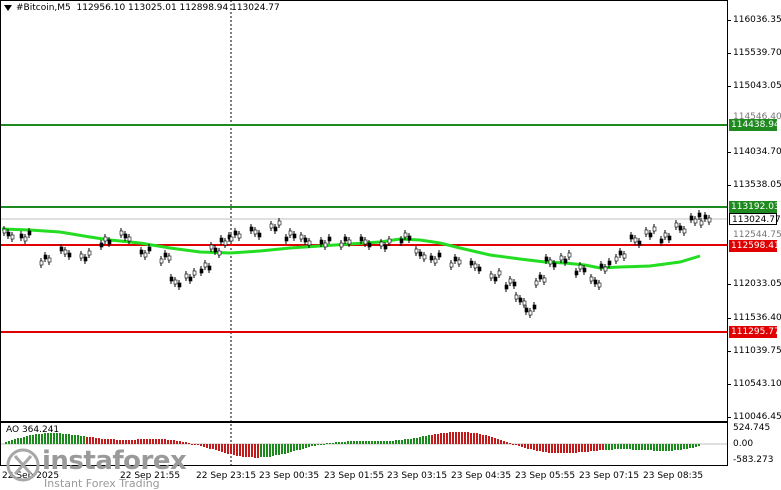 The height and width of the screenshot is (490, 781). I want to click on ohlc-values: 112956.10 113025.01 112898.94 113024.77, so click(178, 8).